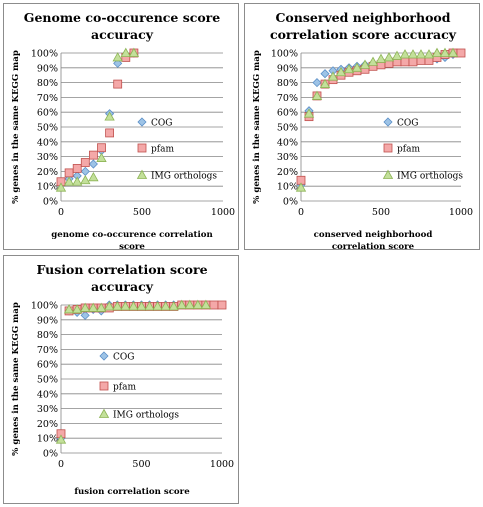 This screenshot has height=507, width=483. What do you see at coordinates (132, 235) in the screenshot?
I see `x-axis-label: genome co-occurence correlation` at bounding box center [132, 235].